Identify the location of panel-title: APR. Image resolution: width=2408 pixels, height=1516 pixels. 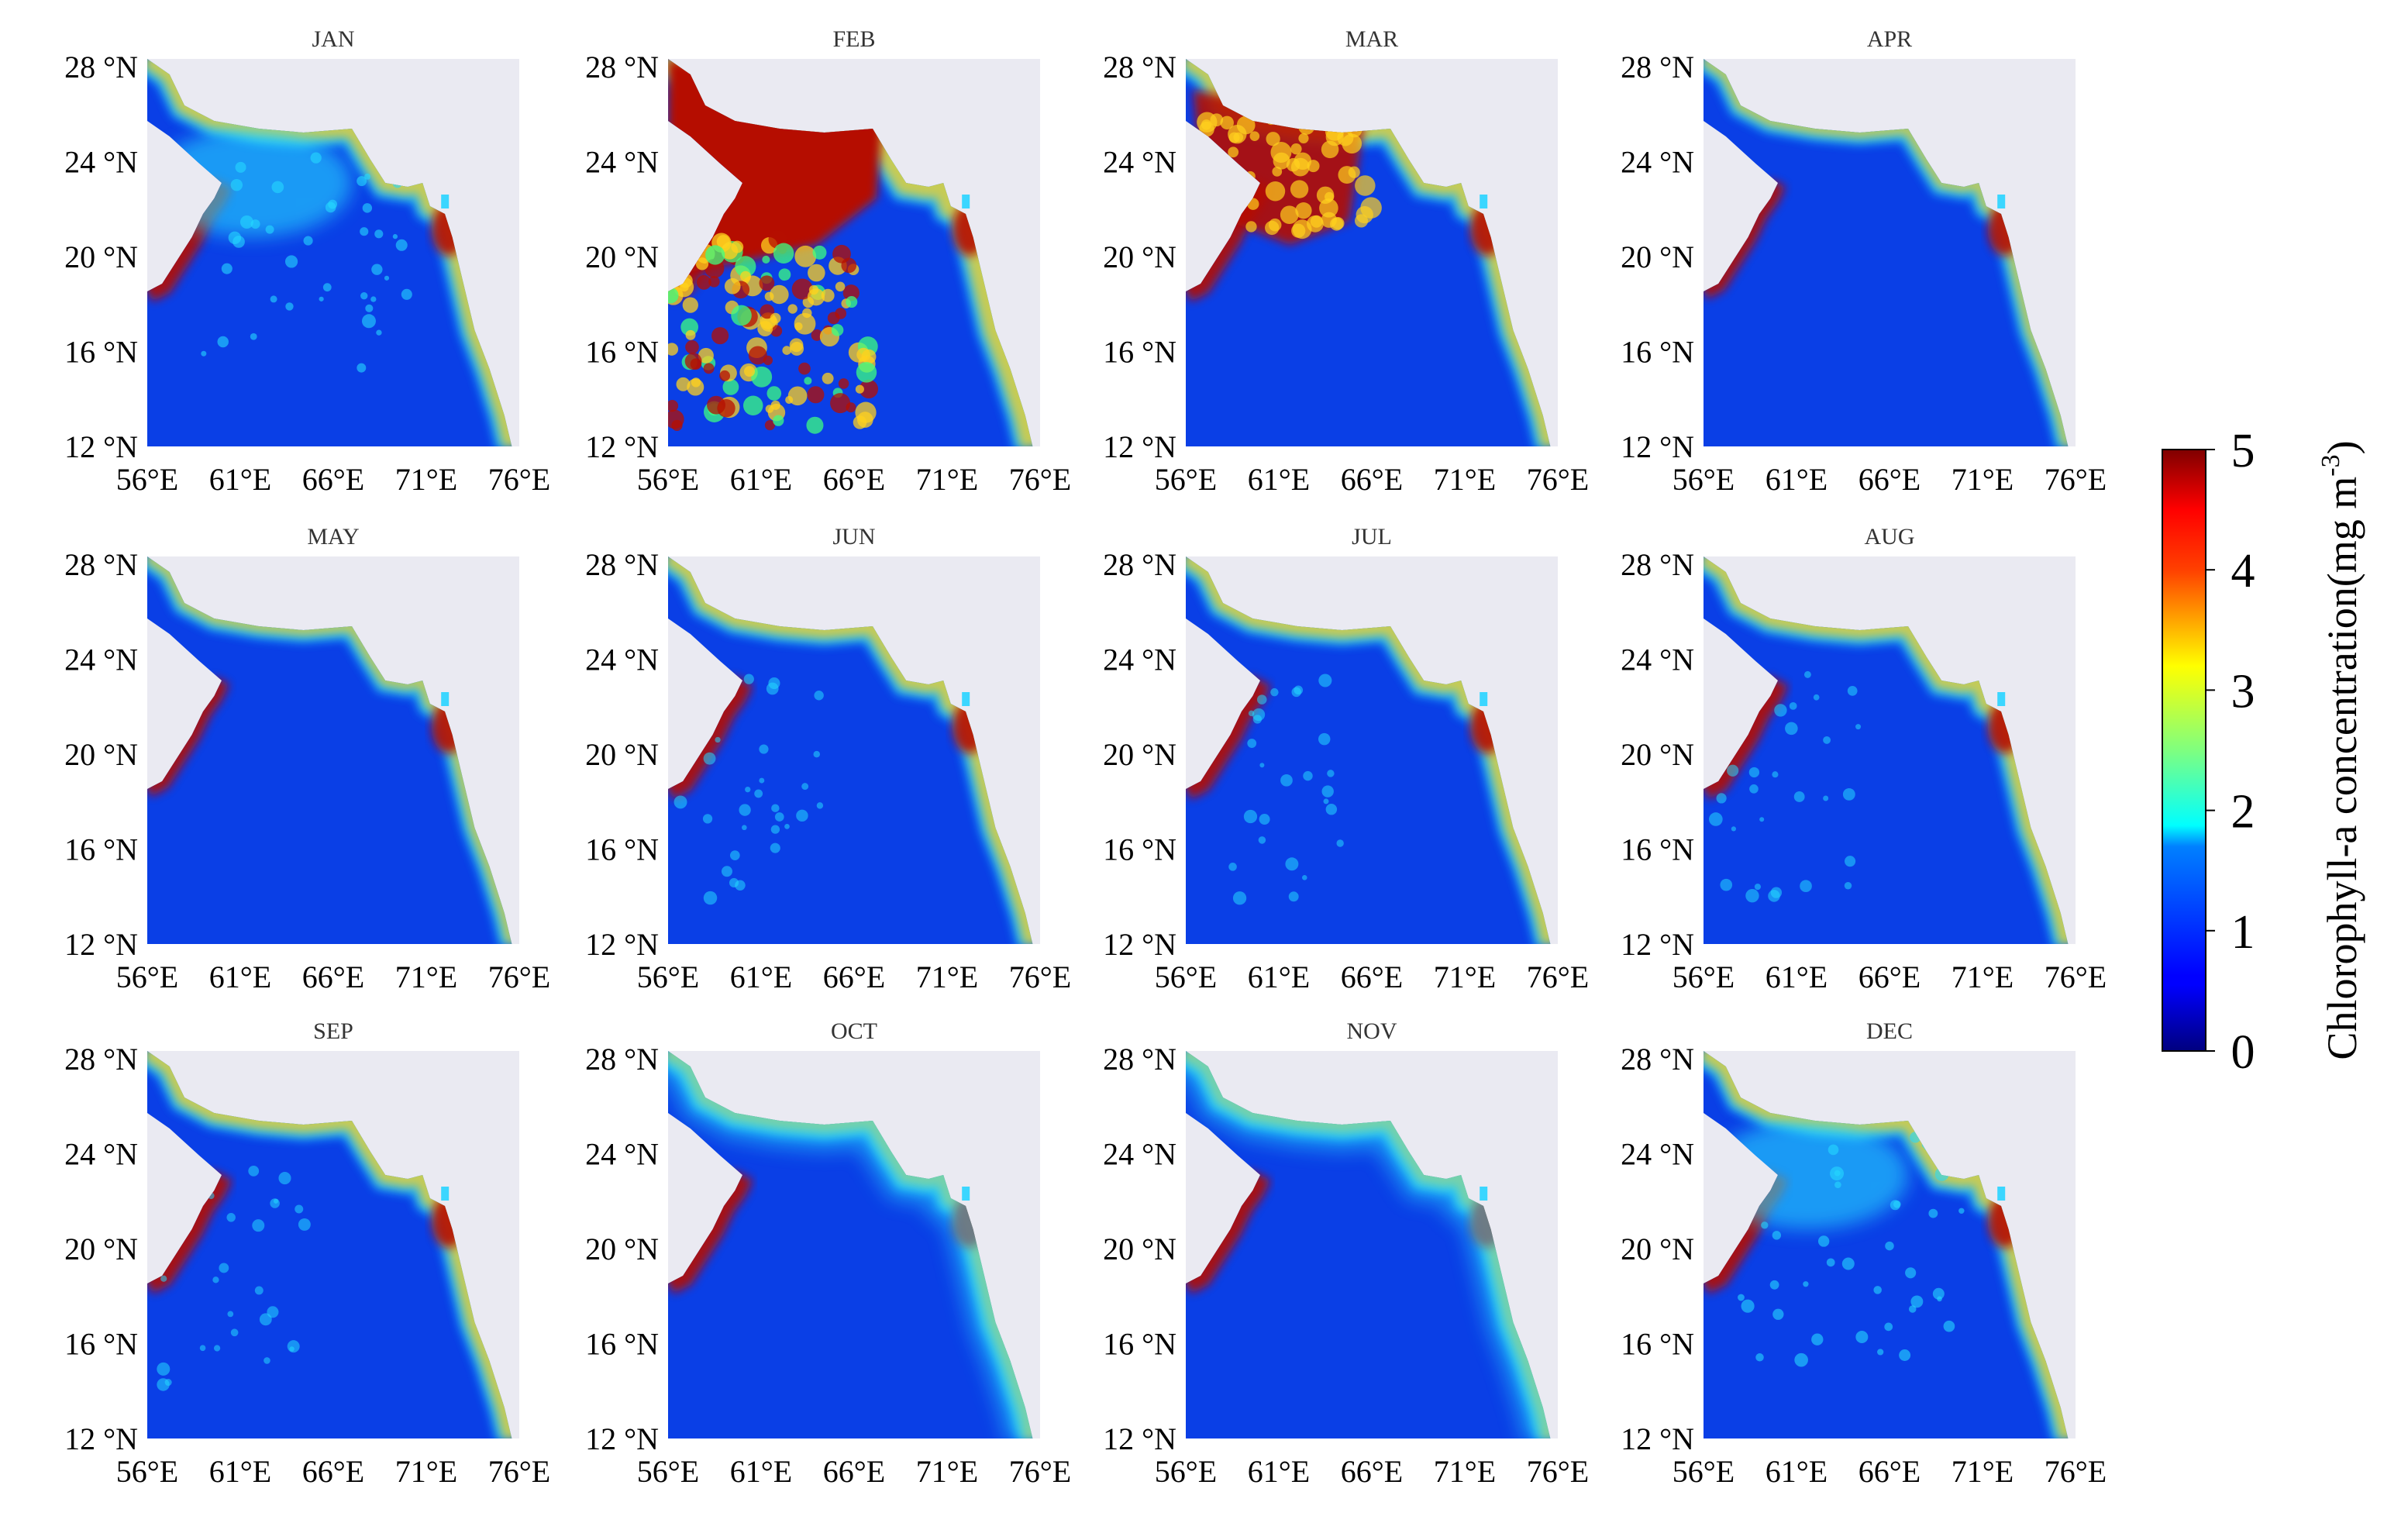
(1889, 39).